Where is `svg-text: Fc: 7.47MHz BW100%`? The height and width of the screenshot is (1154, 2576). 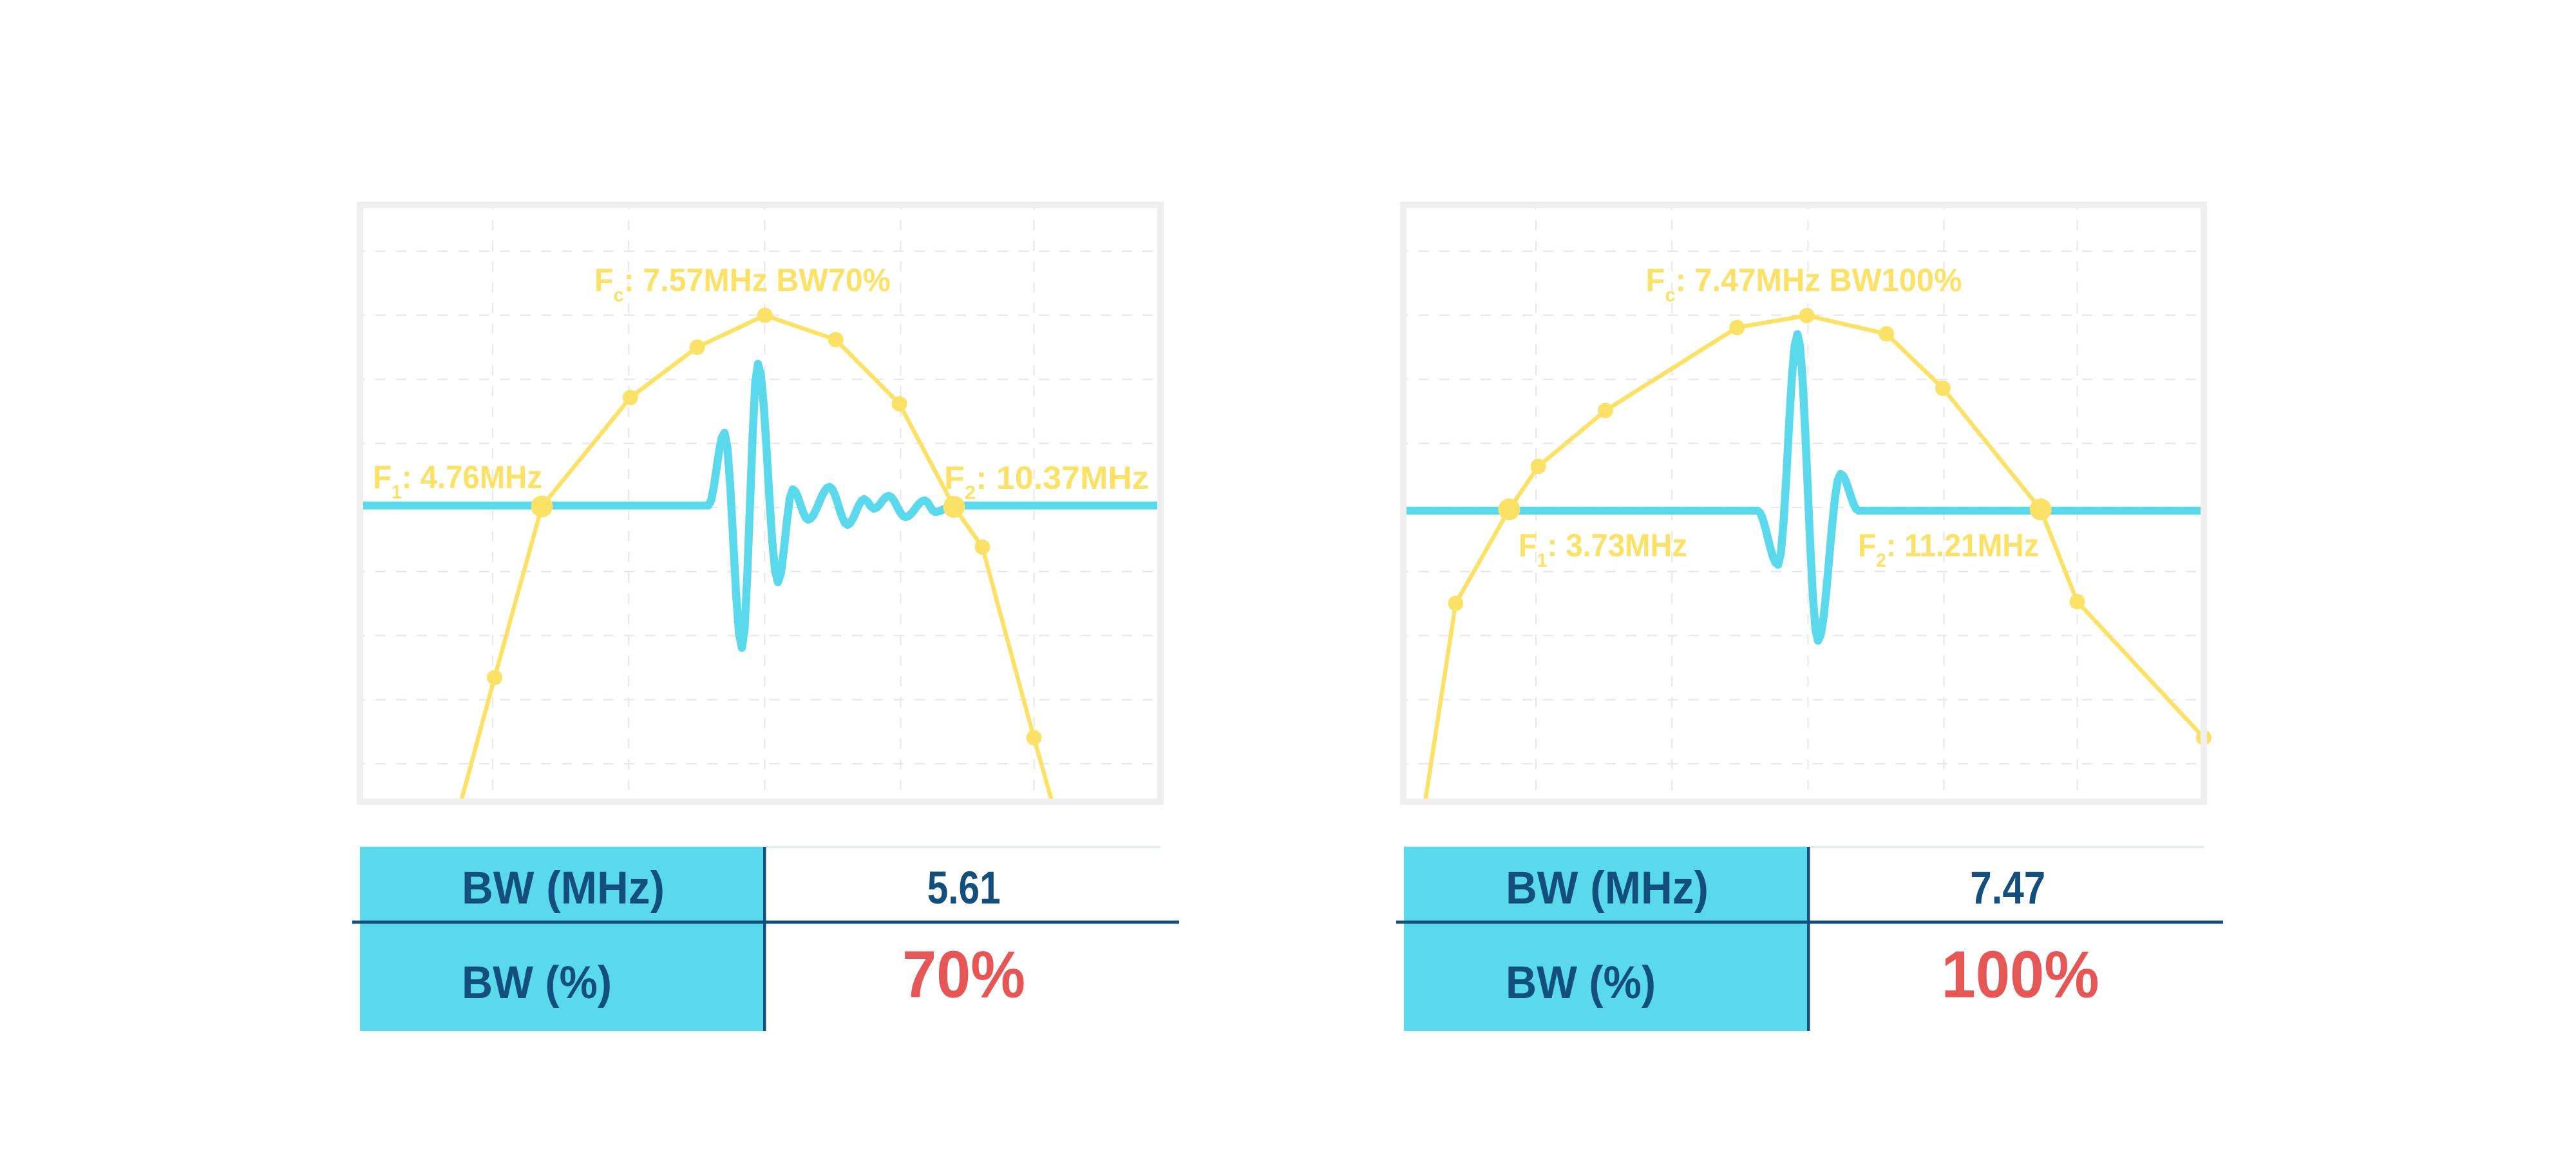 svg-text: Fc: 7.47MHz BW100% is located at coordinates (1804, 284).